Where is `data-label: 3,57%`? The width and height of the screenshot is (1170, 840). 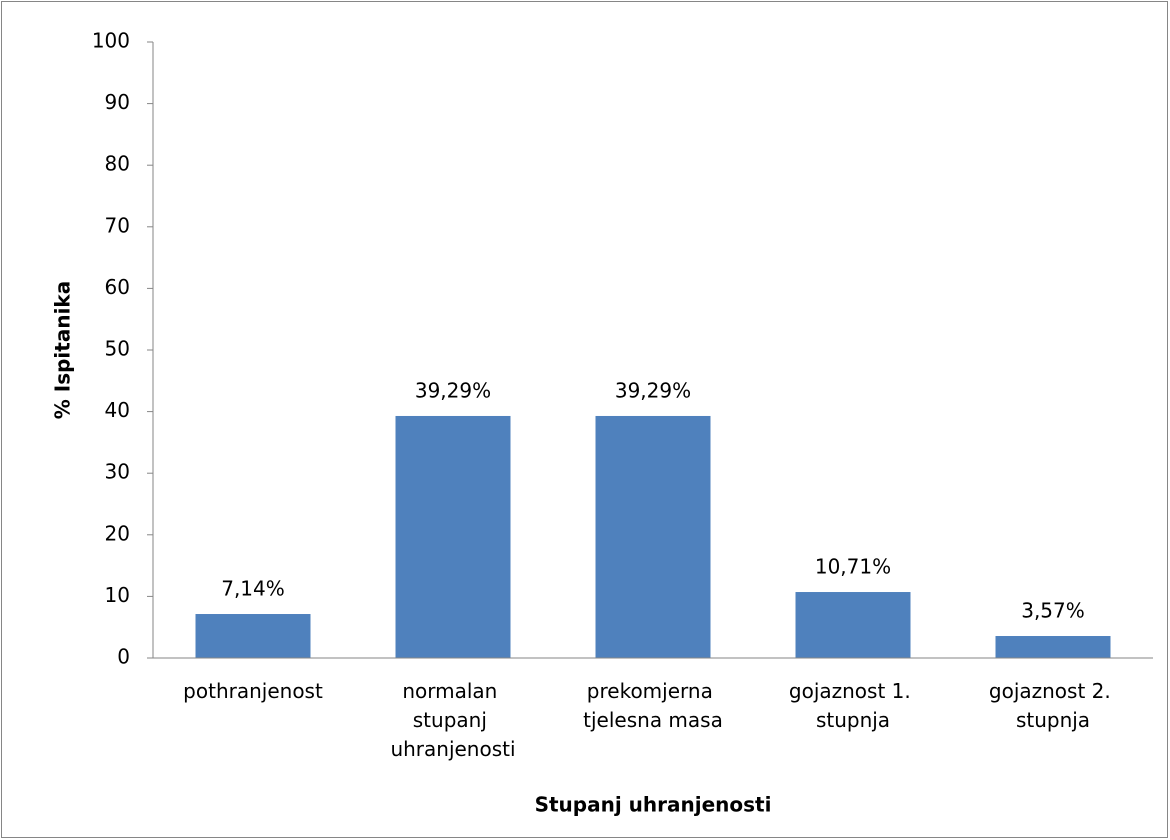 data-label: 3,57% is located at coordinates (1053, 611).